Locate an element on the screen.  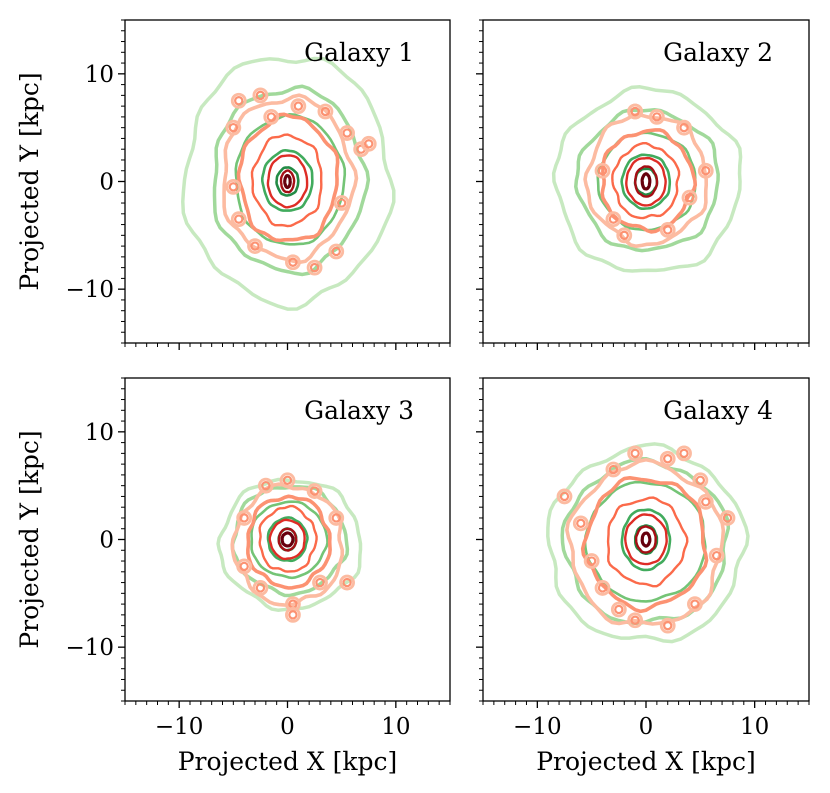
y-tick-label: 0 is located at coordinates (106, 183).